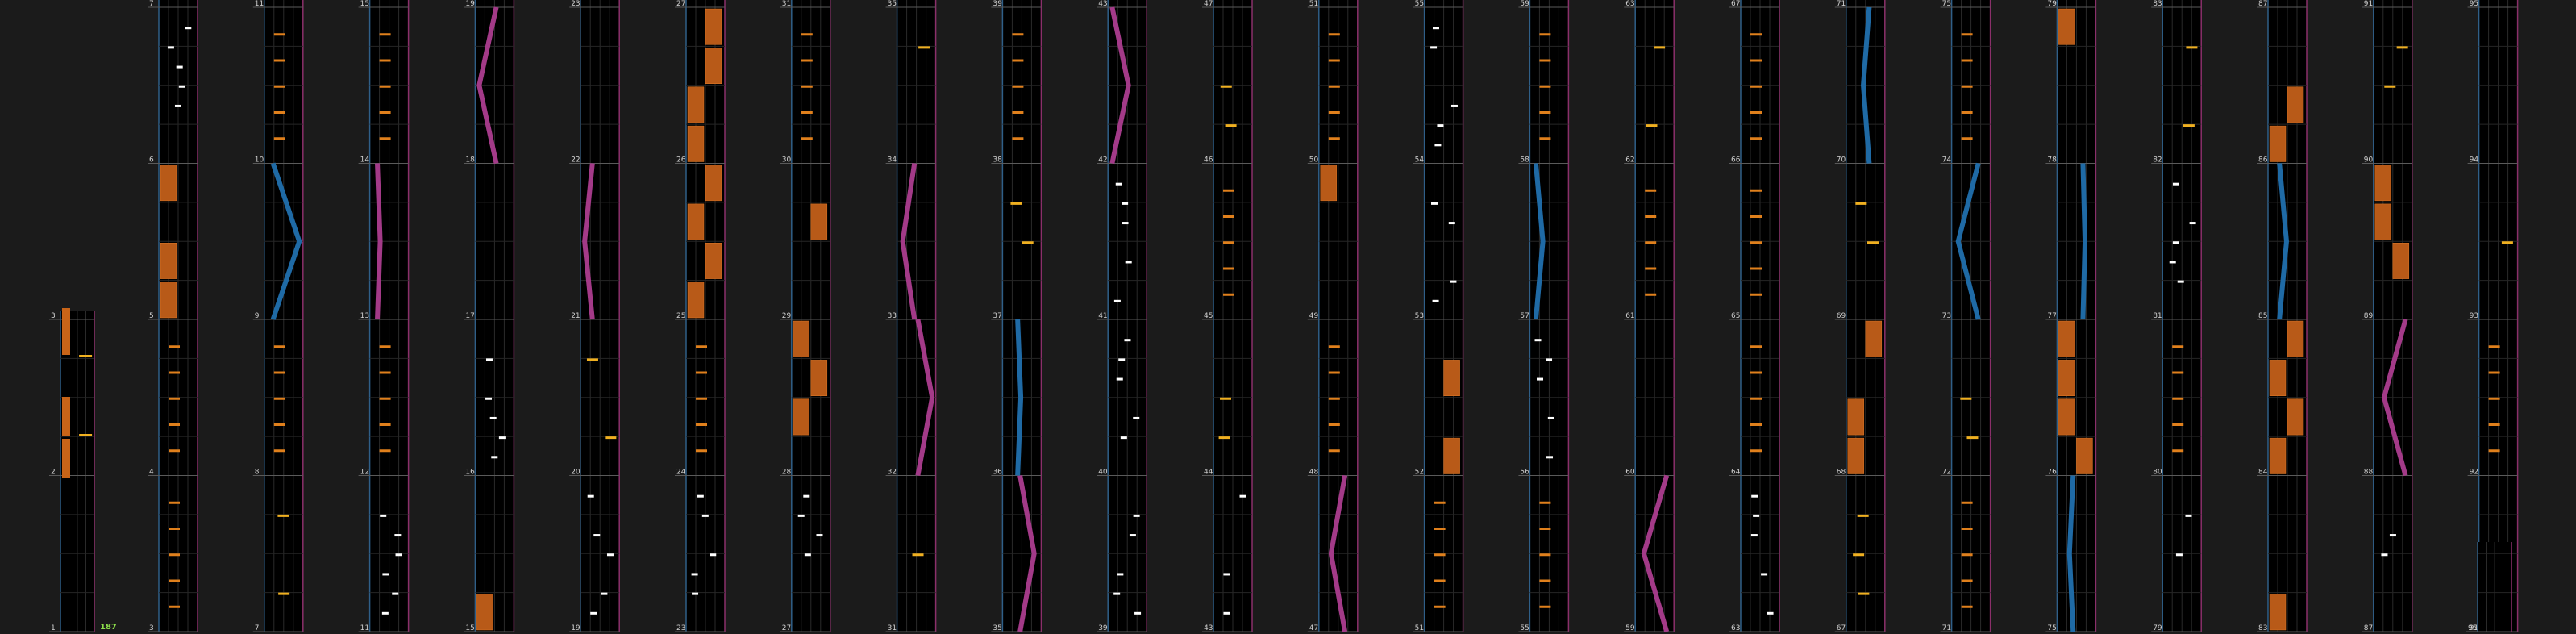 The height and width of the screenshot is (634, 2576). Describe the element at coordinates (1103, 628) in the screenshot. I see `measure-number: 39` at that location.